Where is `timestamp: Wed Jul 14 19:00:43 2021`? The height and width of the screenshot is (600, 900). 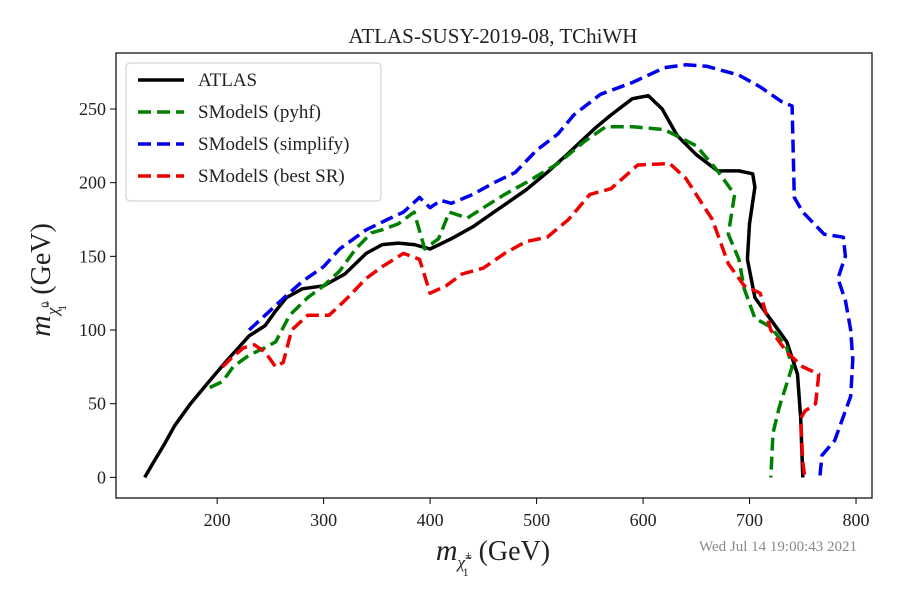 timestamp: Wed Jul 14 19:00:43 2021 is located at coordinates (778, 547).